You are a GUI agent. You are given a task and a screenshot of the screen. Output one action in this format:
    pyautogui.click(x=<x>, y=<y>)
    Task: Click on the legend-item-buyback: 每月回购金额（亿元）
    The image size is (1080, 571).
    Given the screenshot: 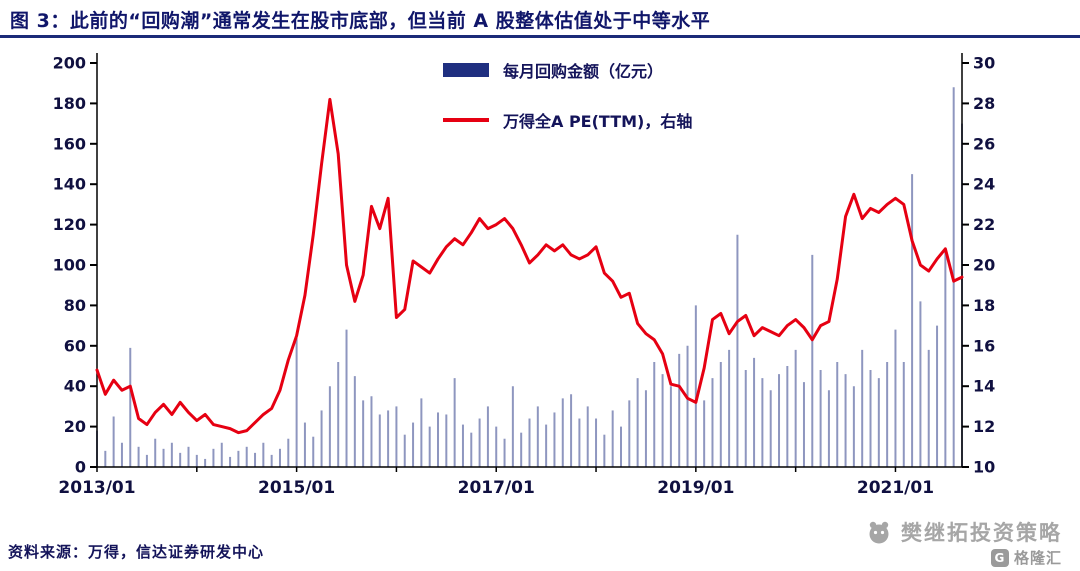 What is the action you would take?
    pyautogui.click(x=567, y=70)
    